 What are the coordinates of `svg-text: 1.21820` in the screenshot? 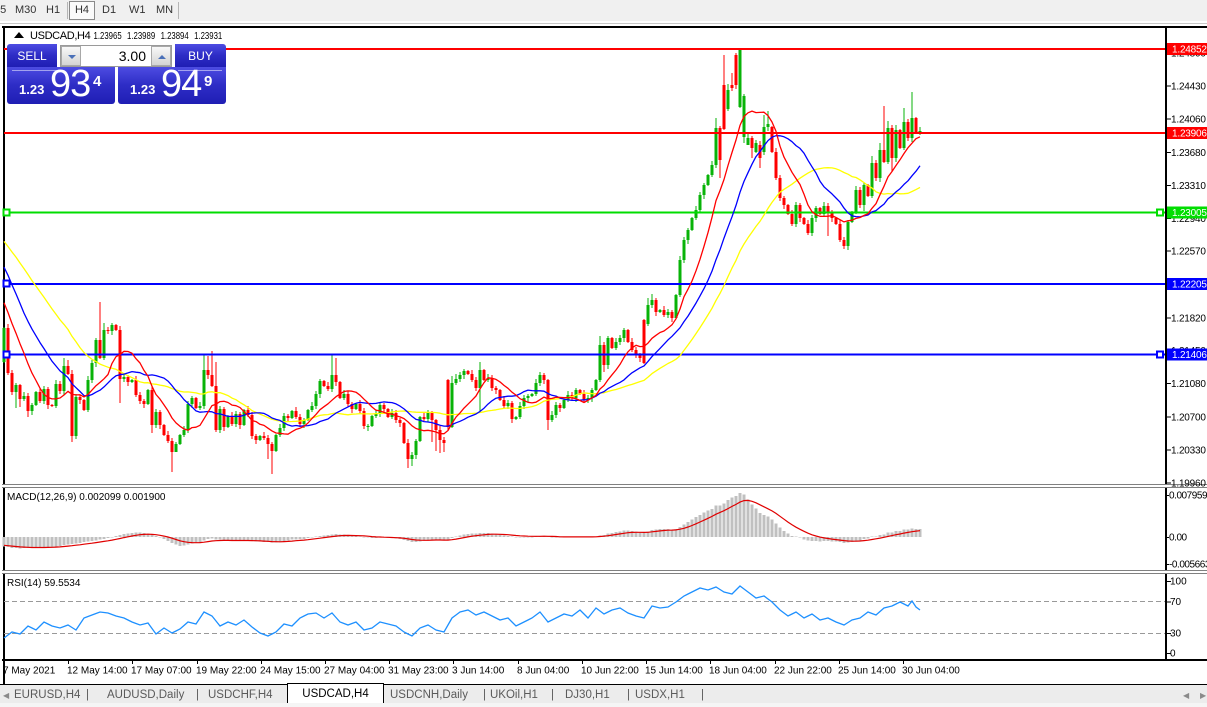 It's located at (1188, 318).